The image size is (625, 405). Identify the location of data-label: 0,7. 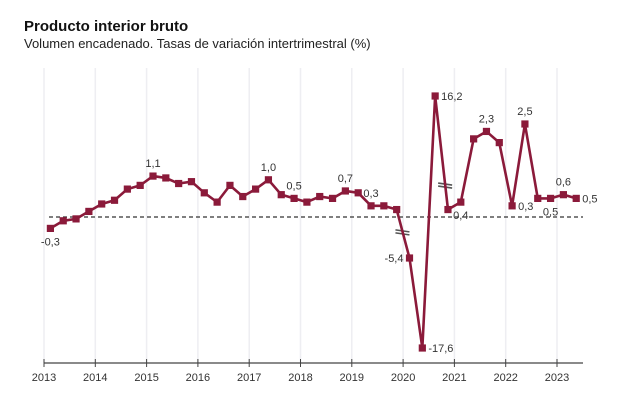
(345, 179).